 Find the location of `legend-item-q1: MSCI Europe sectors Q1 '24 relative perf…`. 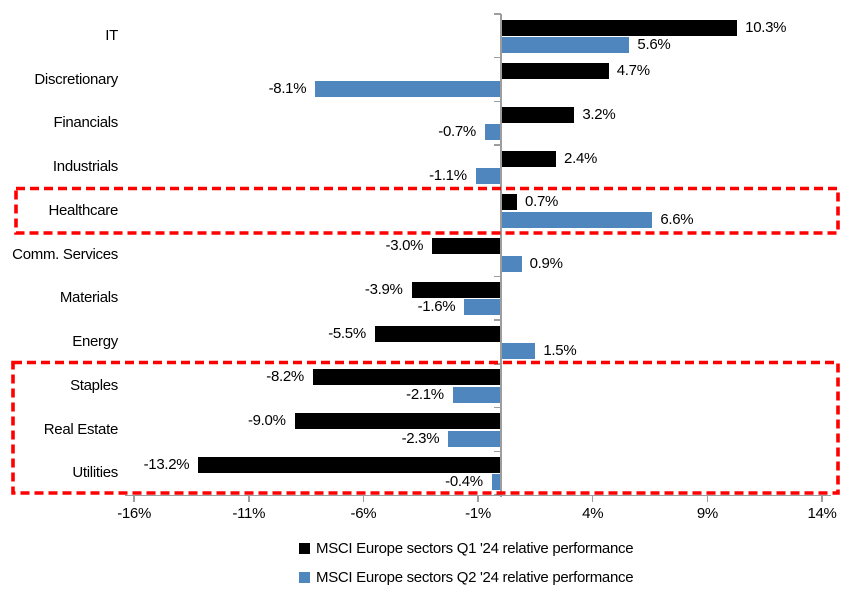

legend-item-q1: MSCI Europe sectors Q1 '24 relative perf… is located at coordinates (466, 548).